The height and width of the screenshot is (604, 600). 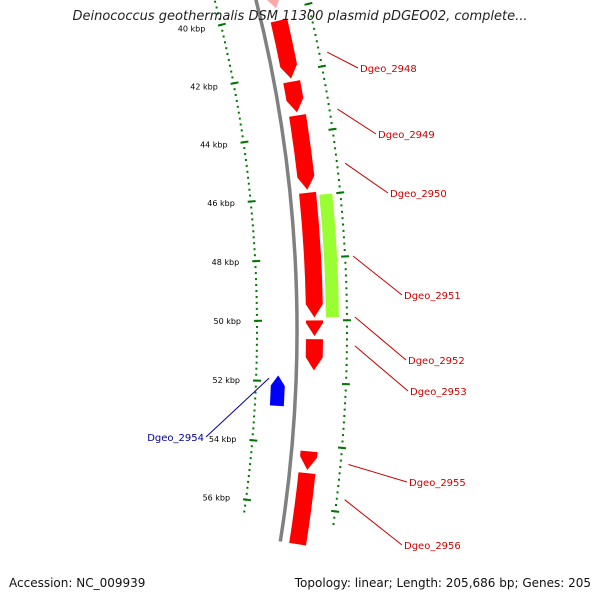 What do you see at coordinates (217, 498) in the screenshot?
I see `kbp-tick-label: 56 kbp` at bounding box center [217, 498].